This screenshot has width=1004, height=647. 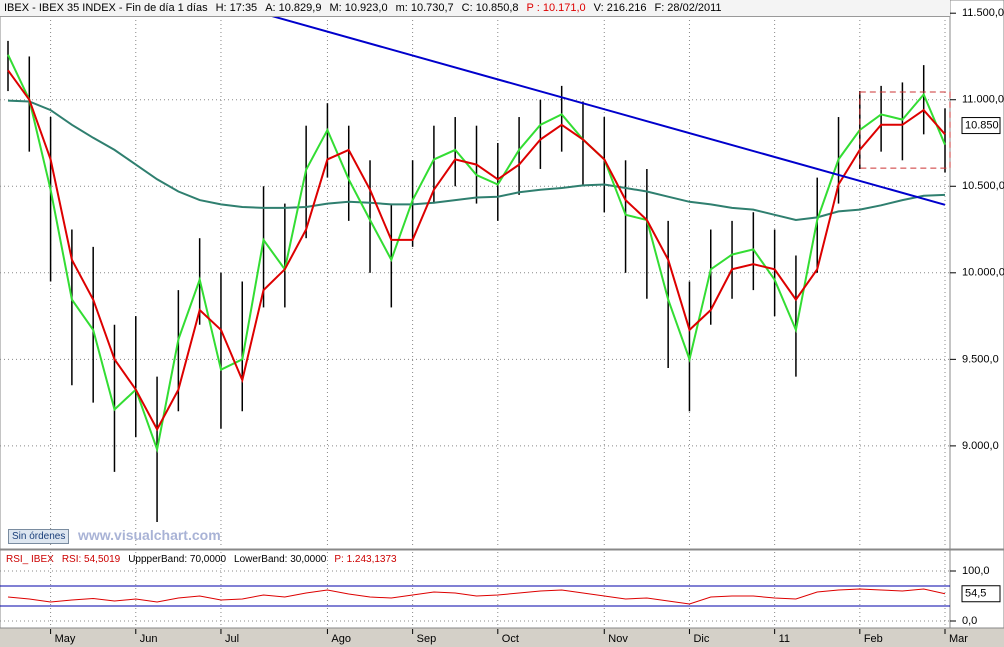 I want to click on price-axis, so click(x=976, y=275).